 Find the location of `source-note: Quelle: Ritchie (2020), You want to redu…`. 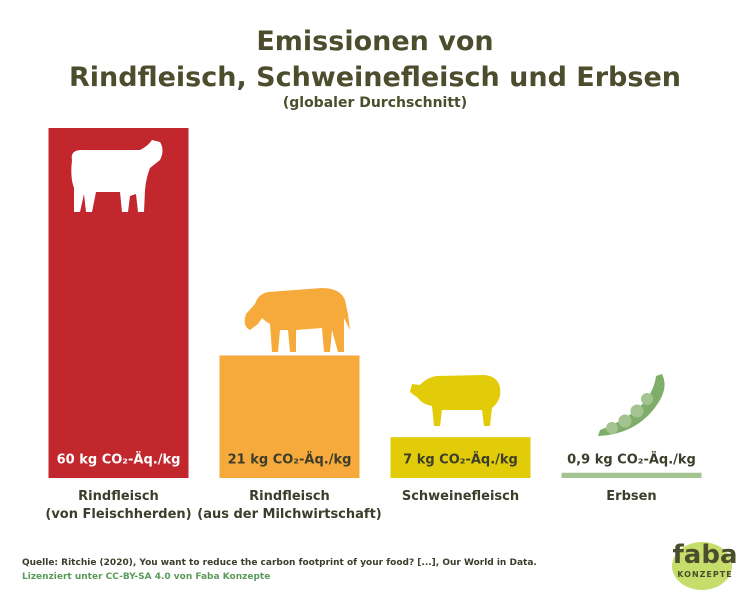

source-note: Quelle: Ritchie (2020), You want to redu… is located at coordinates (279, 563).